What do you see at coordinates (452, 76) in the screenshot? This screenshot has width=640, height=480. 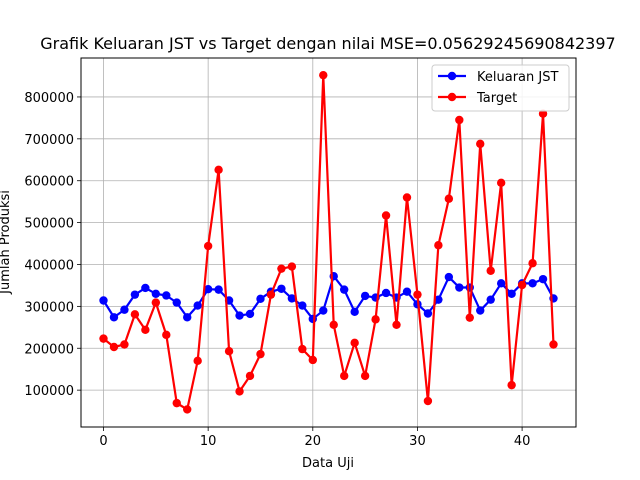 I see `legend-marker-keluaran-jst` at bounding box center [452, 76].